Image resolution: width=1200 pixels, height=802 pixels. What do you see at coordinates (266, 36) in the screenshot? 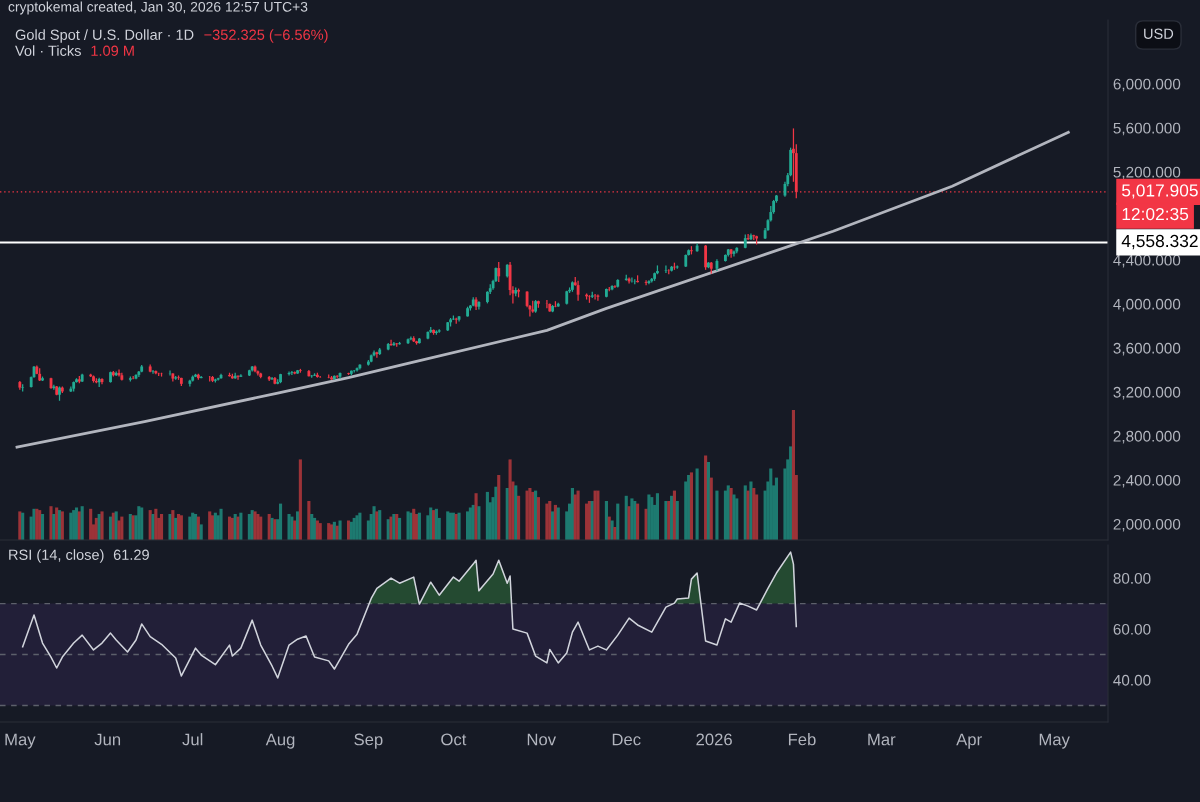
I see `annotation: −352.325 (−6.56%)` at bounding box center [266, 36].